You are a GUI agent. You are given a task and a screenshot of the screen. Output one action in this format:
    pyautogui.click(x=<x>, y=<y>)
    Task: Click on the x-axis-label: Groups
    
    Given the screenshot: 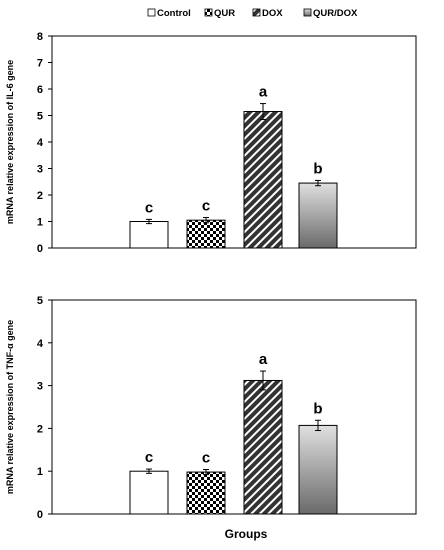 What is the action you would take?
    pyautogui.click(x=246, y=534)
    